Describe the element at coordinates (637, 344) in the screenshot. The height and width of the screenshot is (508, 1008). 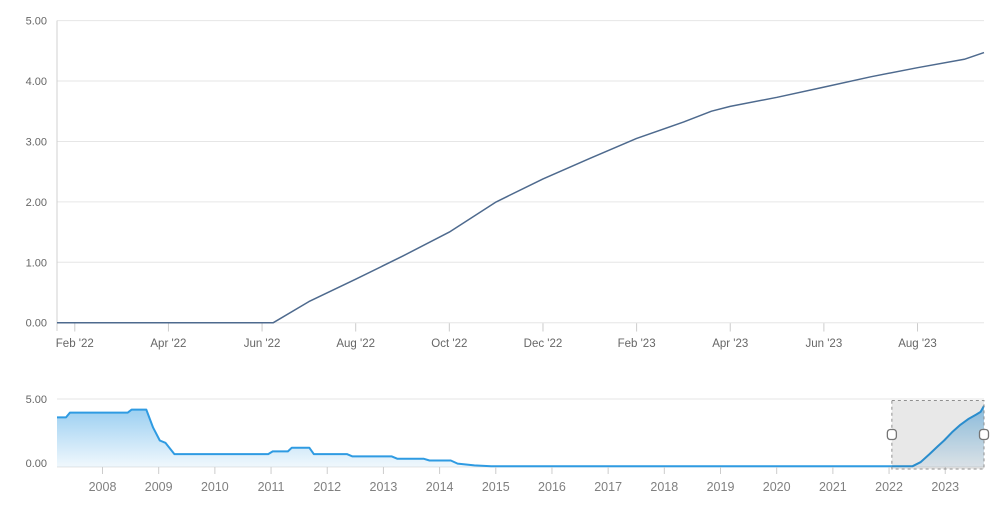
I see `main-x-axis-label: Feb '23` at that location.